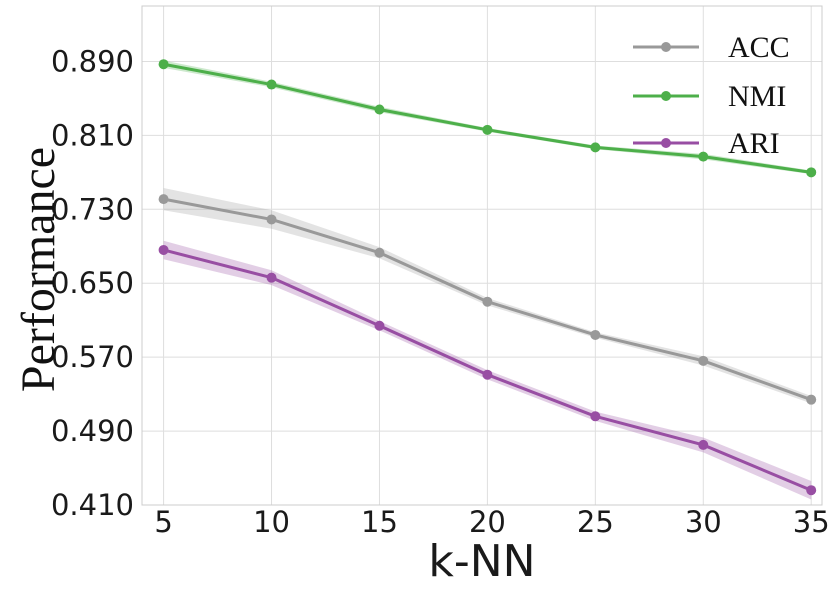  Describe the element at coordinates (754, 143) in the screenshot. I see `legend-ari-label: ARI` at that location.